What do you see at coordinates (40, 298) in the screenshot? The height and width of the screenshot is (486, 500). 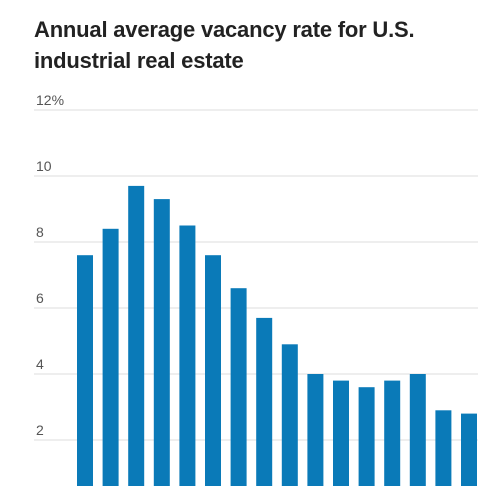 I see `y-tick-label-6: 6` at bounding box center [40, 298].